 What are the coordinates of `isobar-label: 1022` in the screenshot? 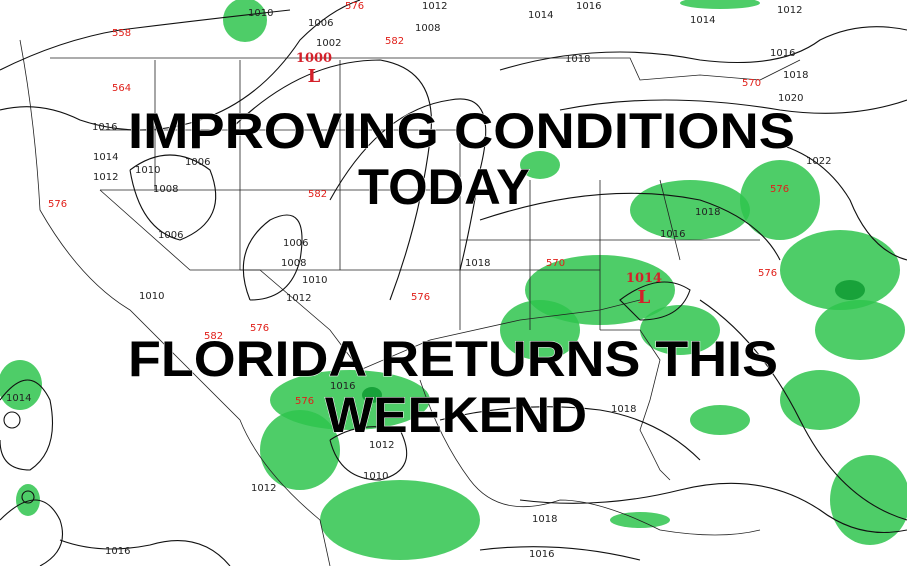 It's located at (818, 161).